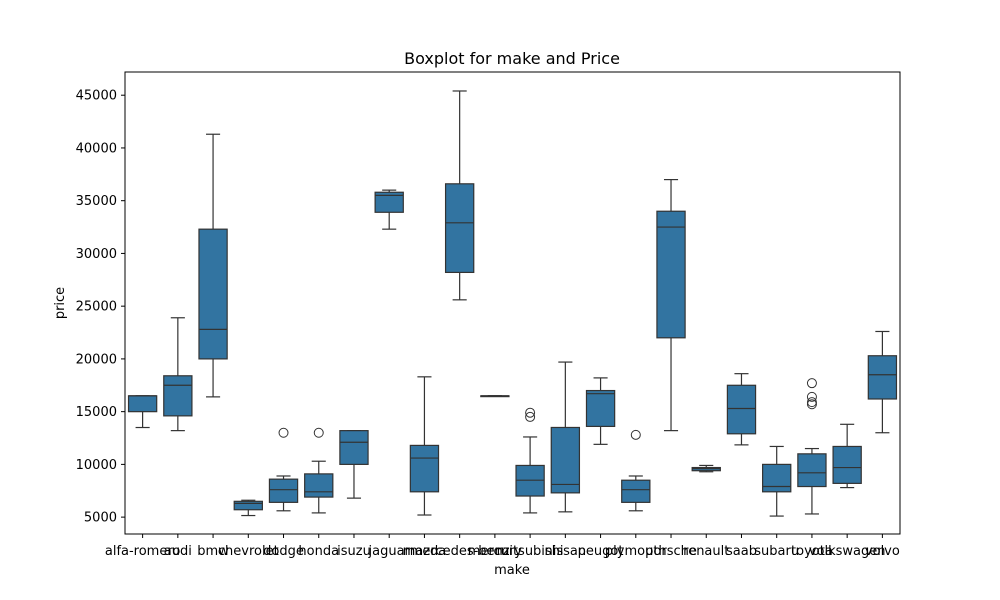 The width and height of the screenshot is (1000, 600). Describe the element at coordinates (530, 460) in the screenshot. I see `box-mitsubishi` at that location.